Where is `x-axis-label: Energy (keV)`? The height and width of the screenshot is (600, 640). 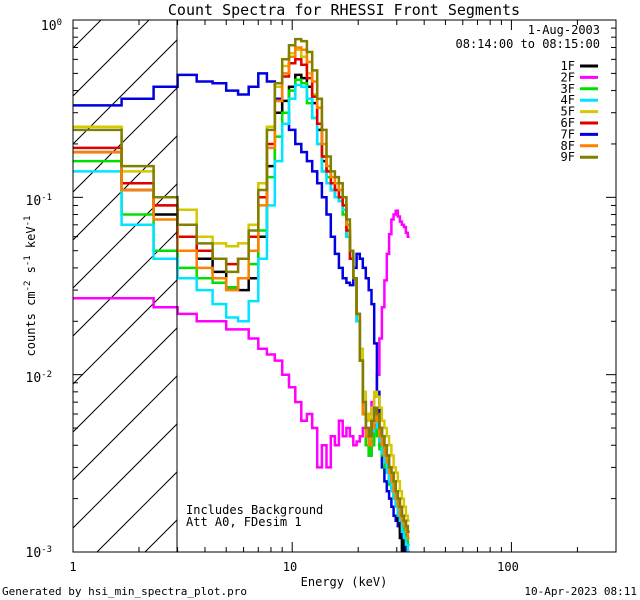
x-axis-label: Energy (keV) is located at coordinates (344, 582).